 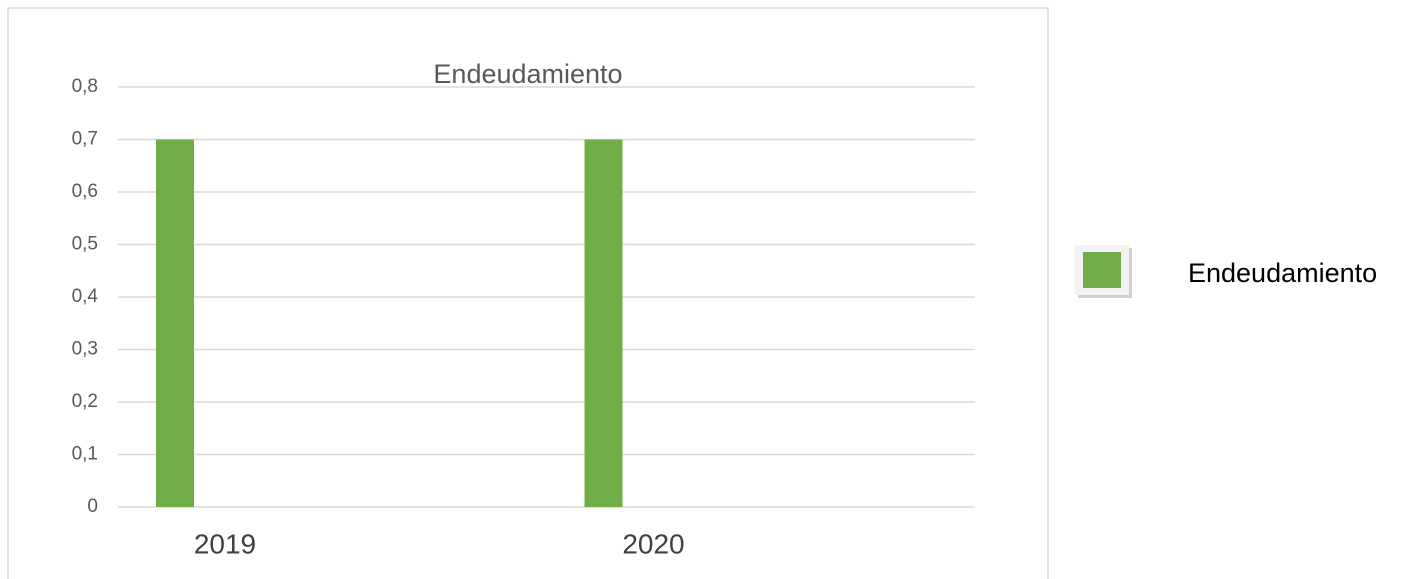 What do you see at coordinates (85, 139) in the screenshot?
I see `y-tick-label: 0,7` at bounding box center [85, 139].